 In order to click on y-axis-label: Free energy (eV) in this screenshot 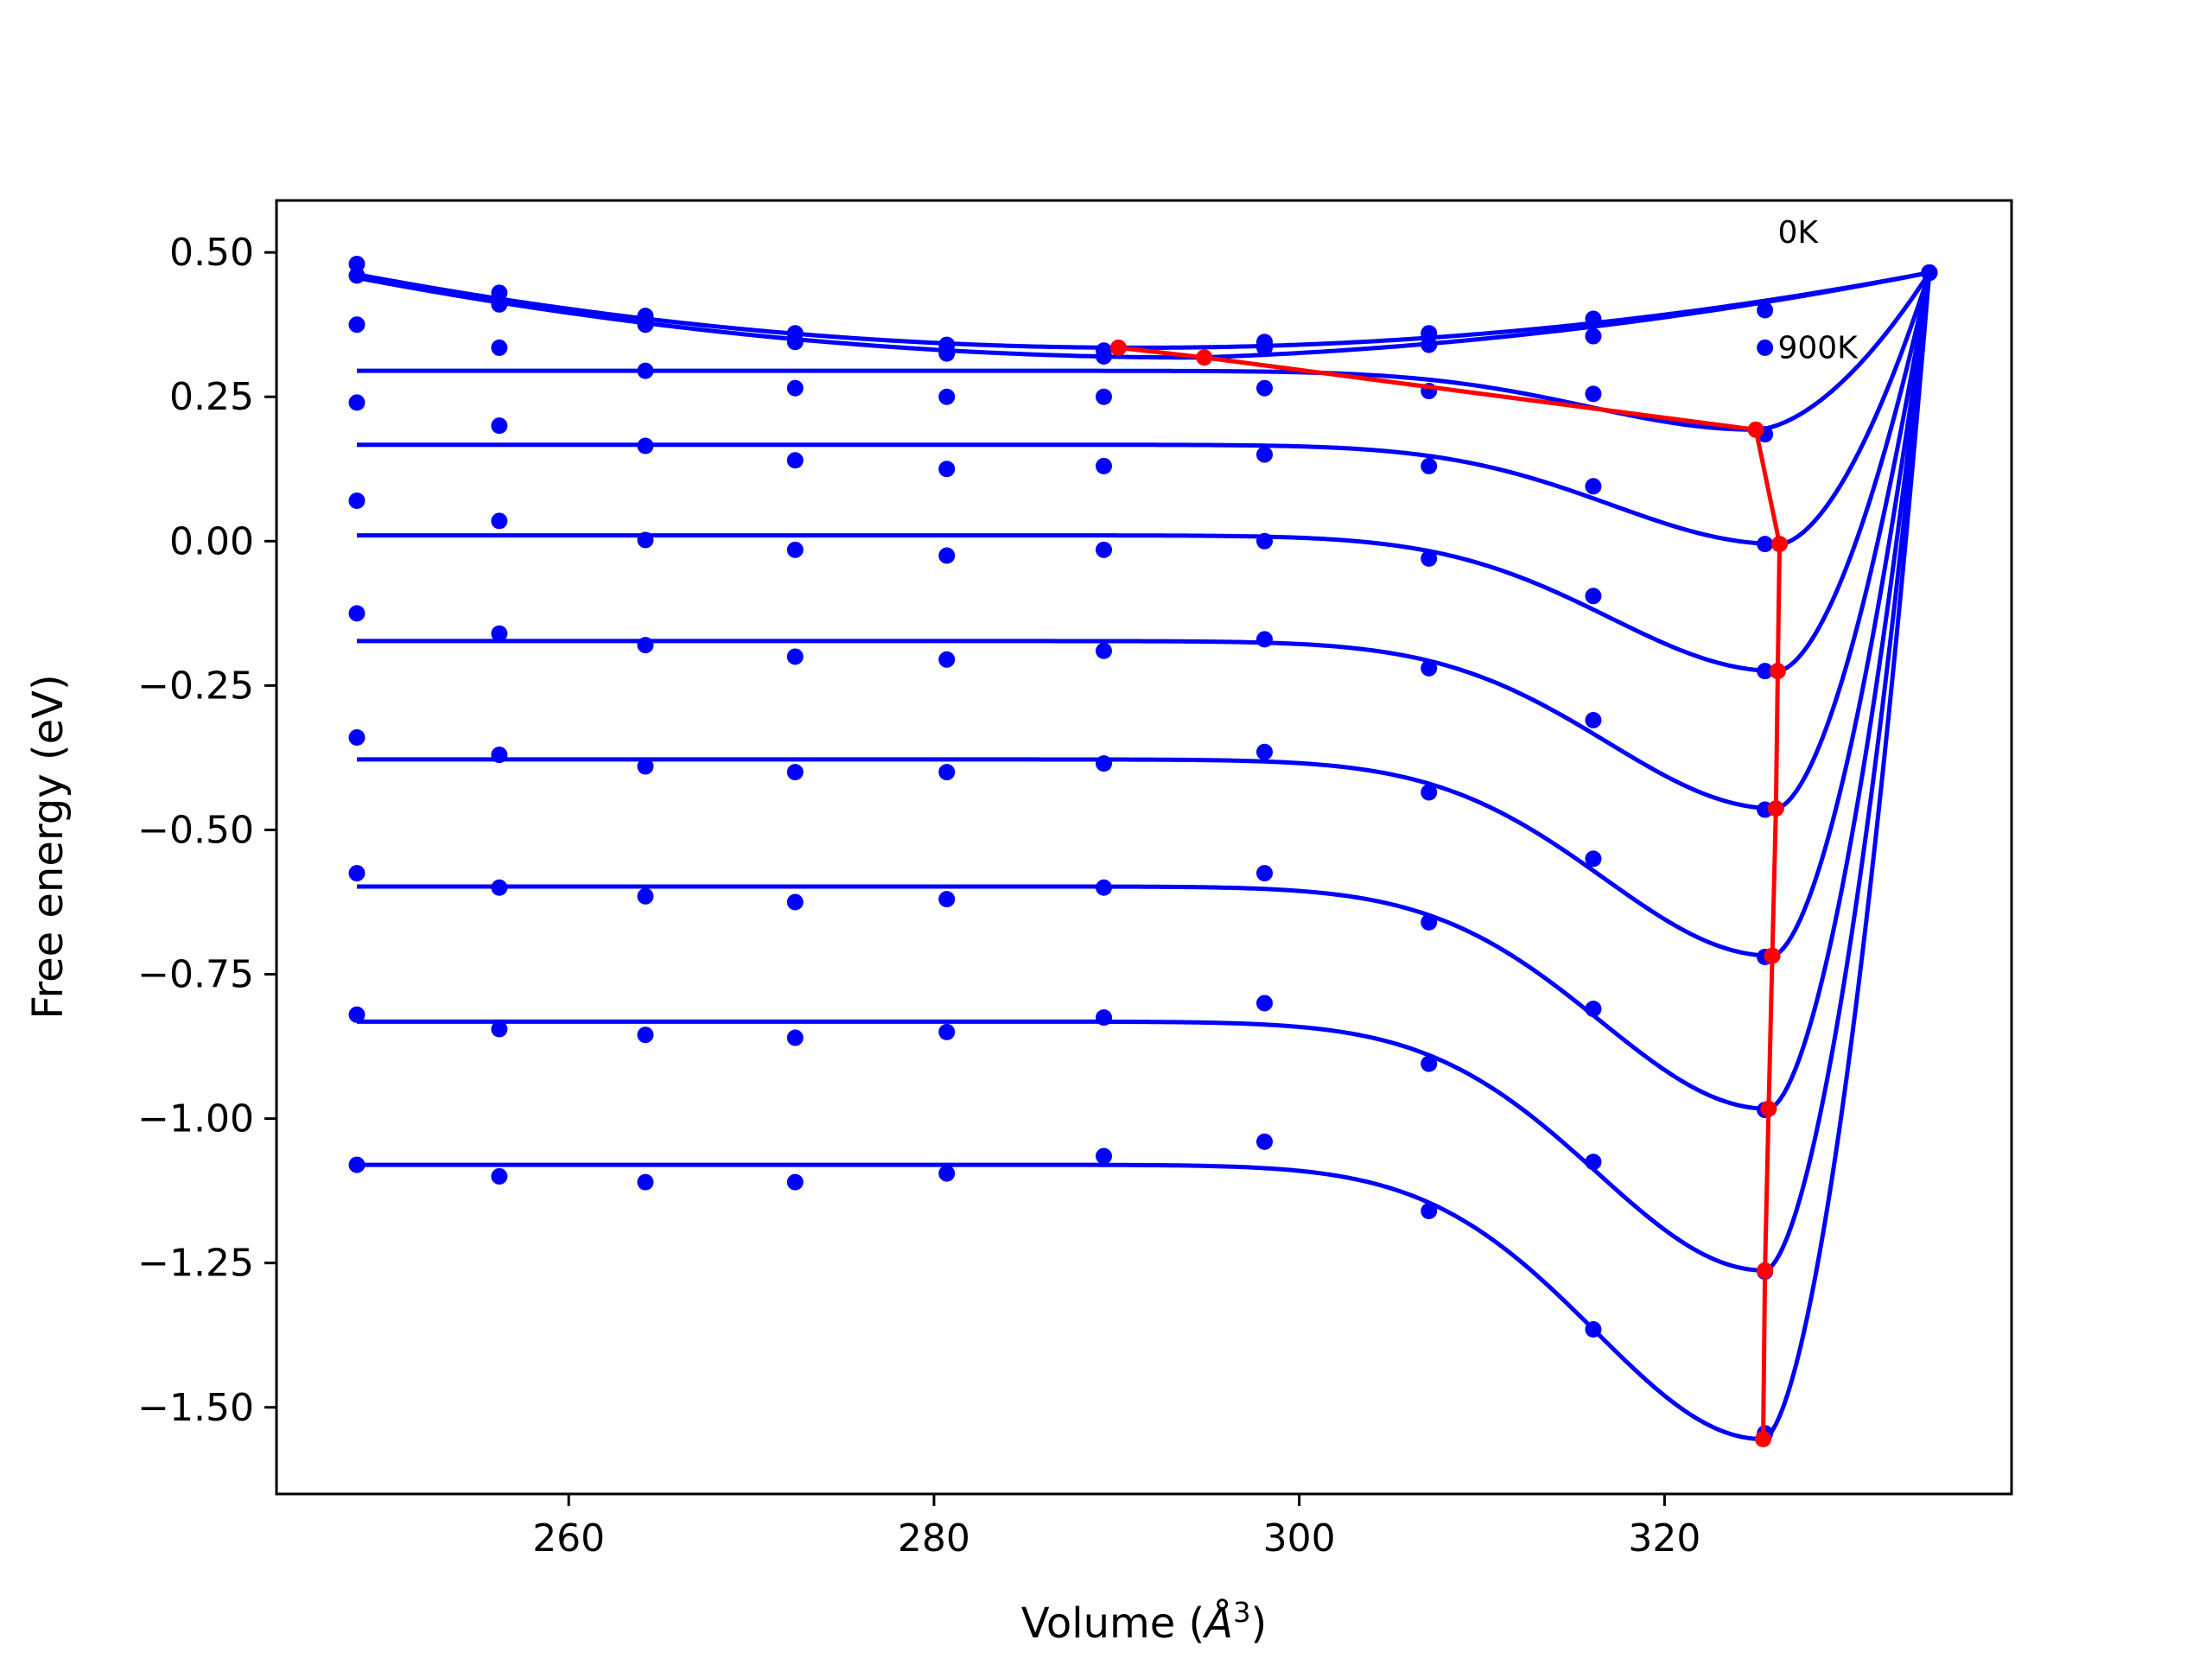, I will do `click(48, 846)`.